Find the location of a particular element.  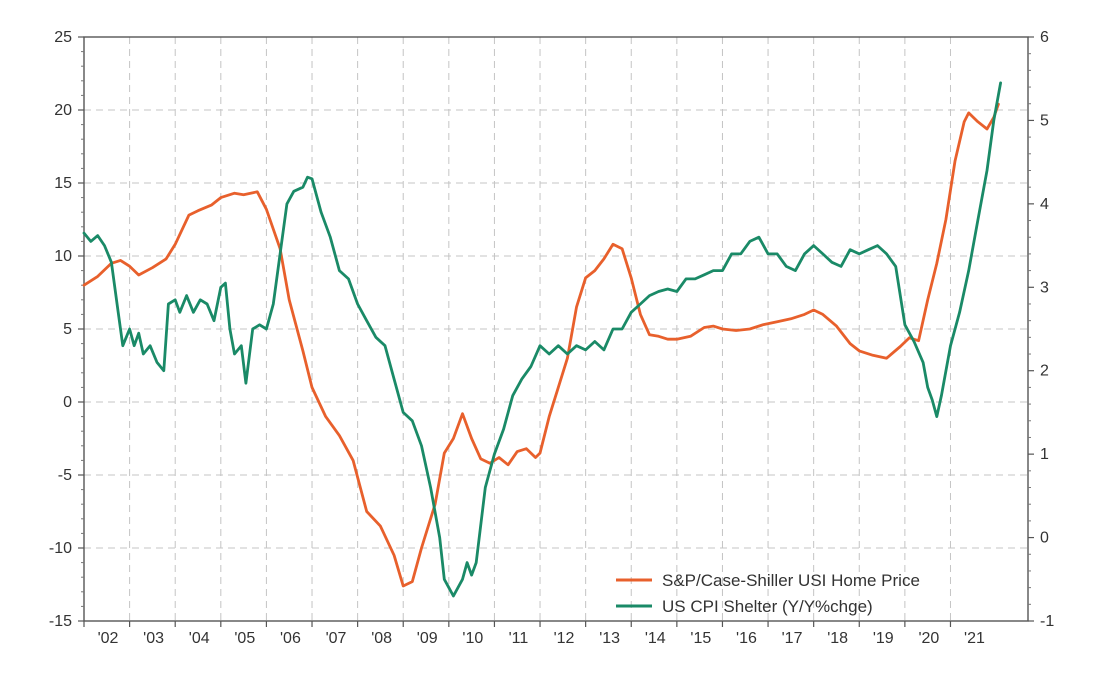

x-tick-label: '17 is located at coordinates (792, 638).